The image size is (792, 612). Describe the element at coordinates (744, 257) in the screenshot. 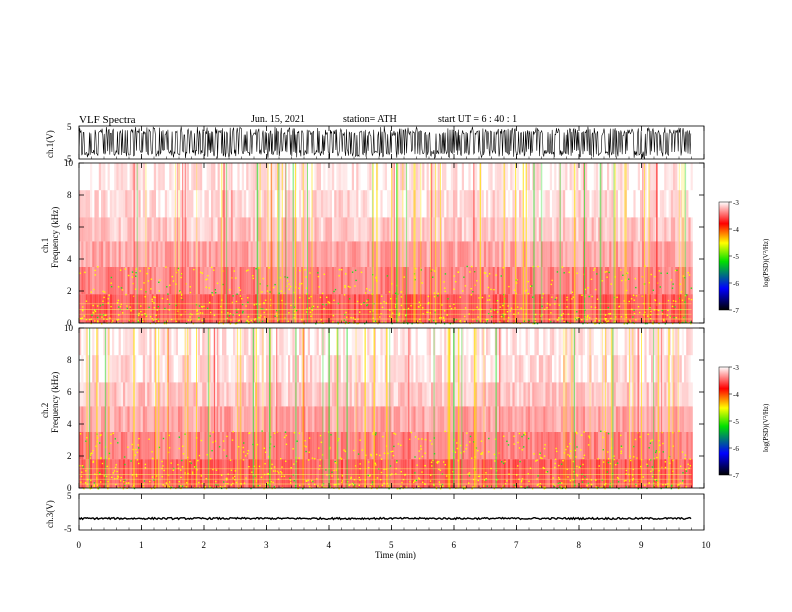

I see `ch1-colorbar: -3 -4 -5 -6 -7 log(PSD)(V²/Hz)` at that location.